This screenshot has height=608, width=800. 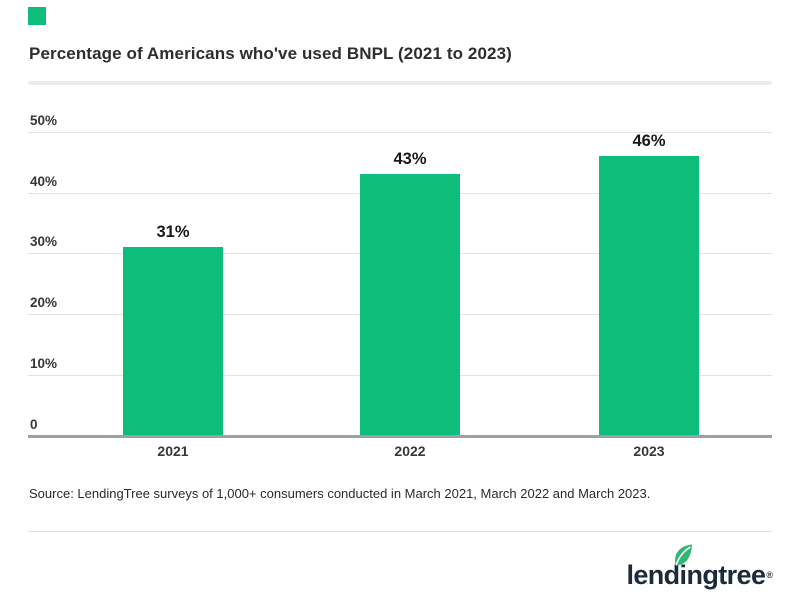 I want to click on y-tick-label: 0, so click(x=34, y=424).